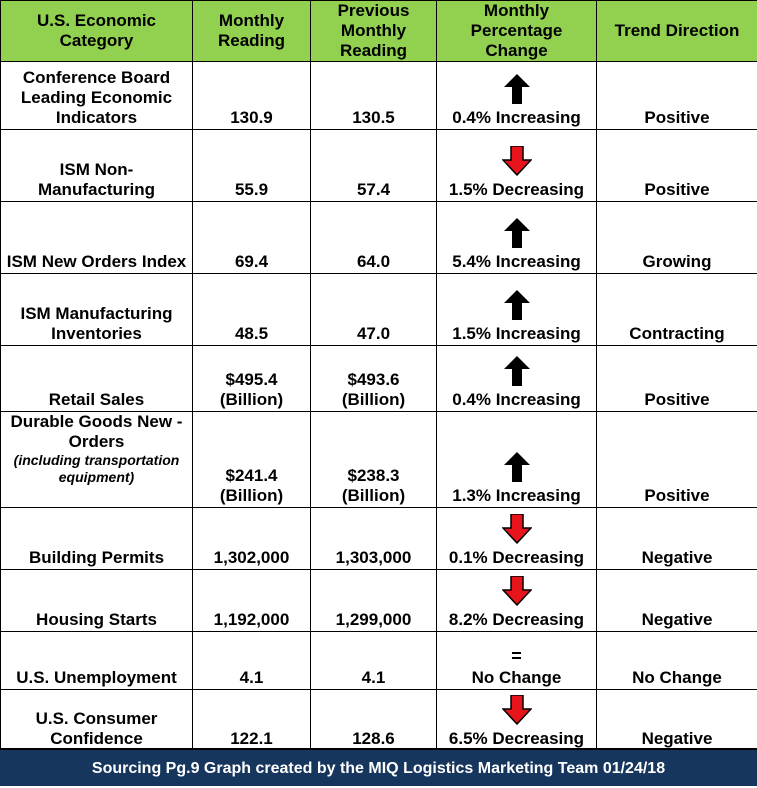 The width and height of the screenshot is (757, 788). I want to click on cell-percentage-change: 1.5% Increasing, so click(517, 310).